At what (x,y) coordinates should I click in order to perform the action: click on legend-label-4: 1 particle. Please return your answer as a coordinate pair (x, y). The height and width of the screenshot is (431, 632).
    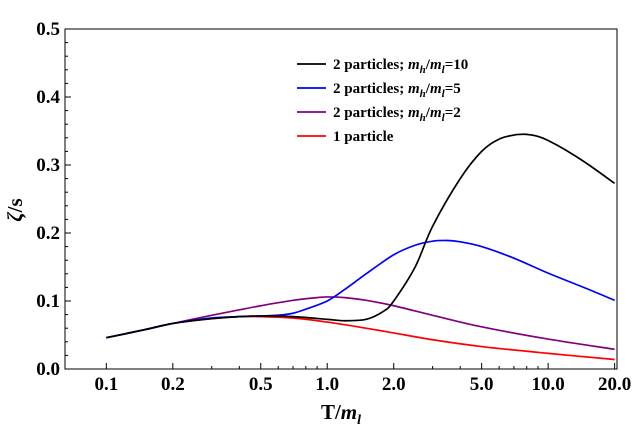
    Looking at the image, I should click on (363, 137).